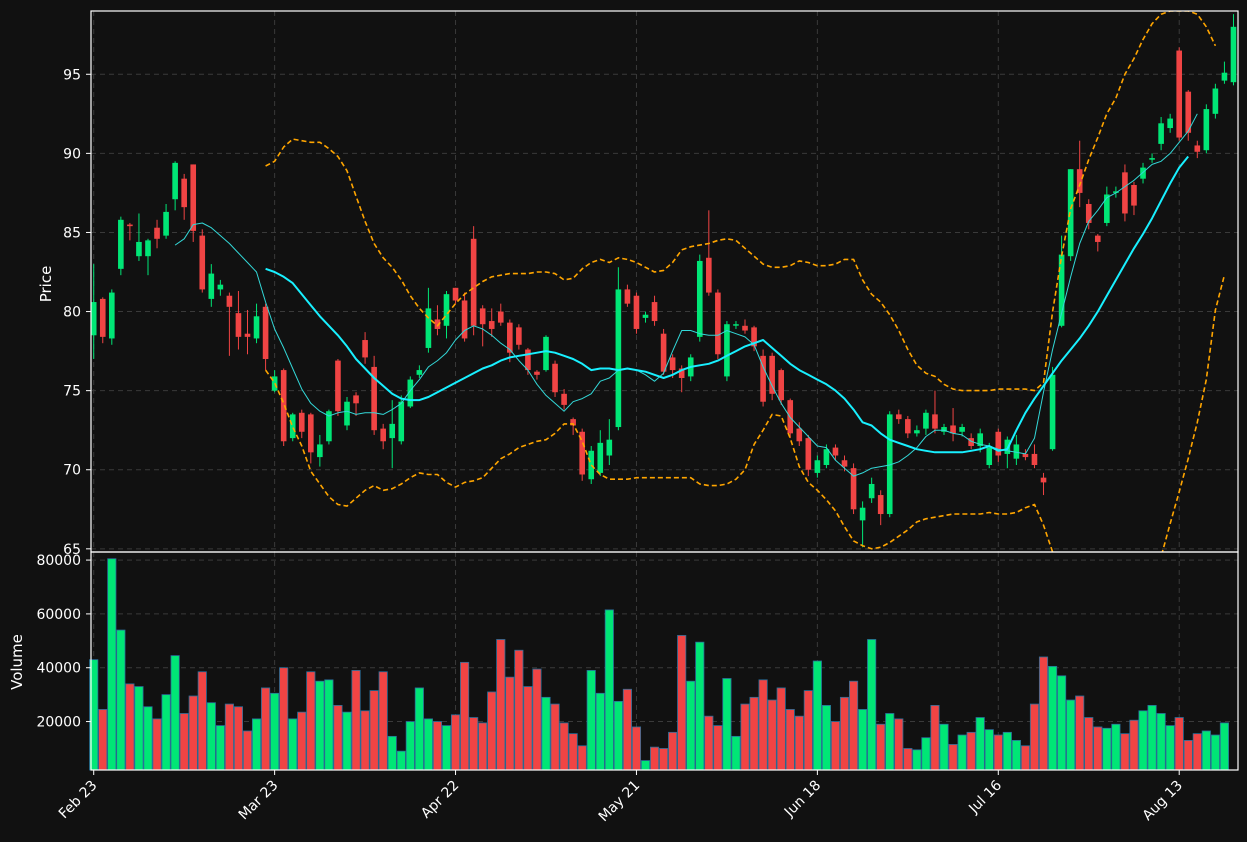  Describe the element at coordinates (72, 75) in the screenshot. I see `price-tick-label: 95` at that location.